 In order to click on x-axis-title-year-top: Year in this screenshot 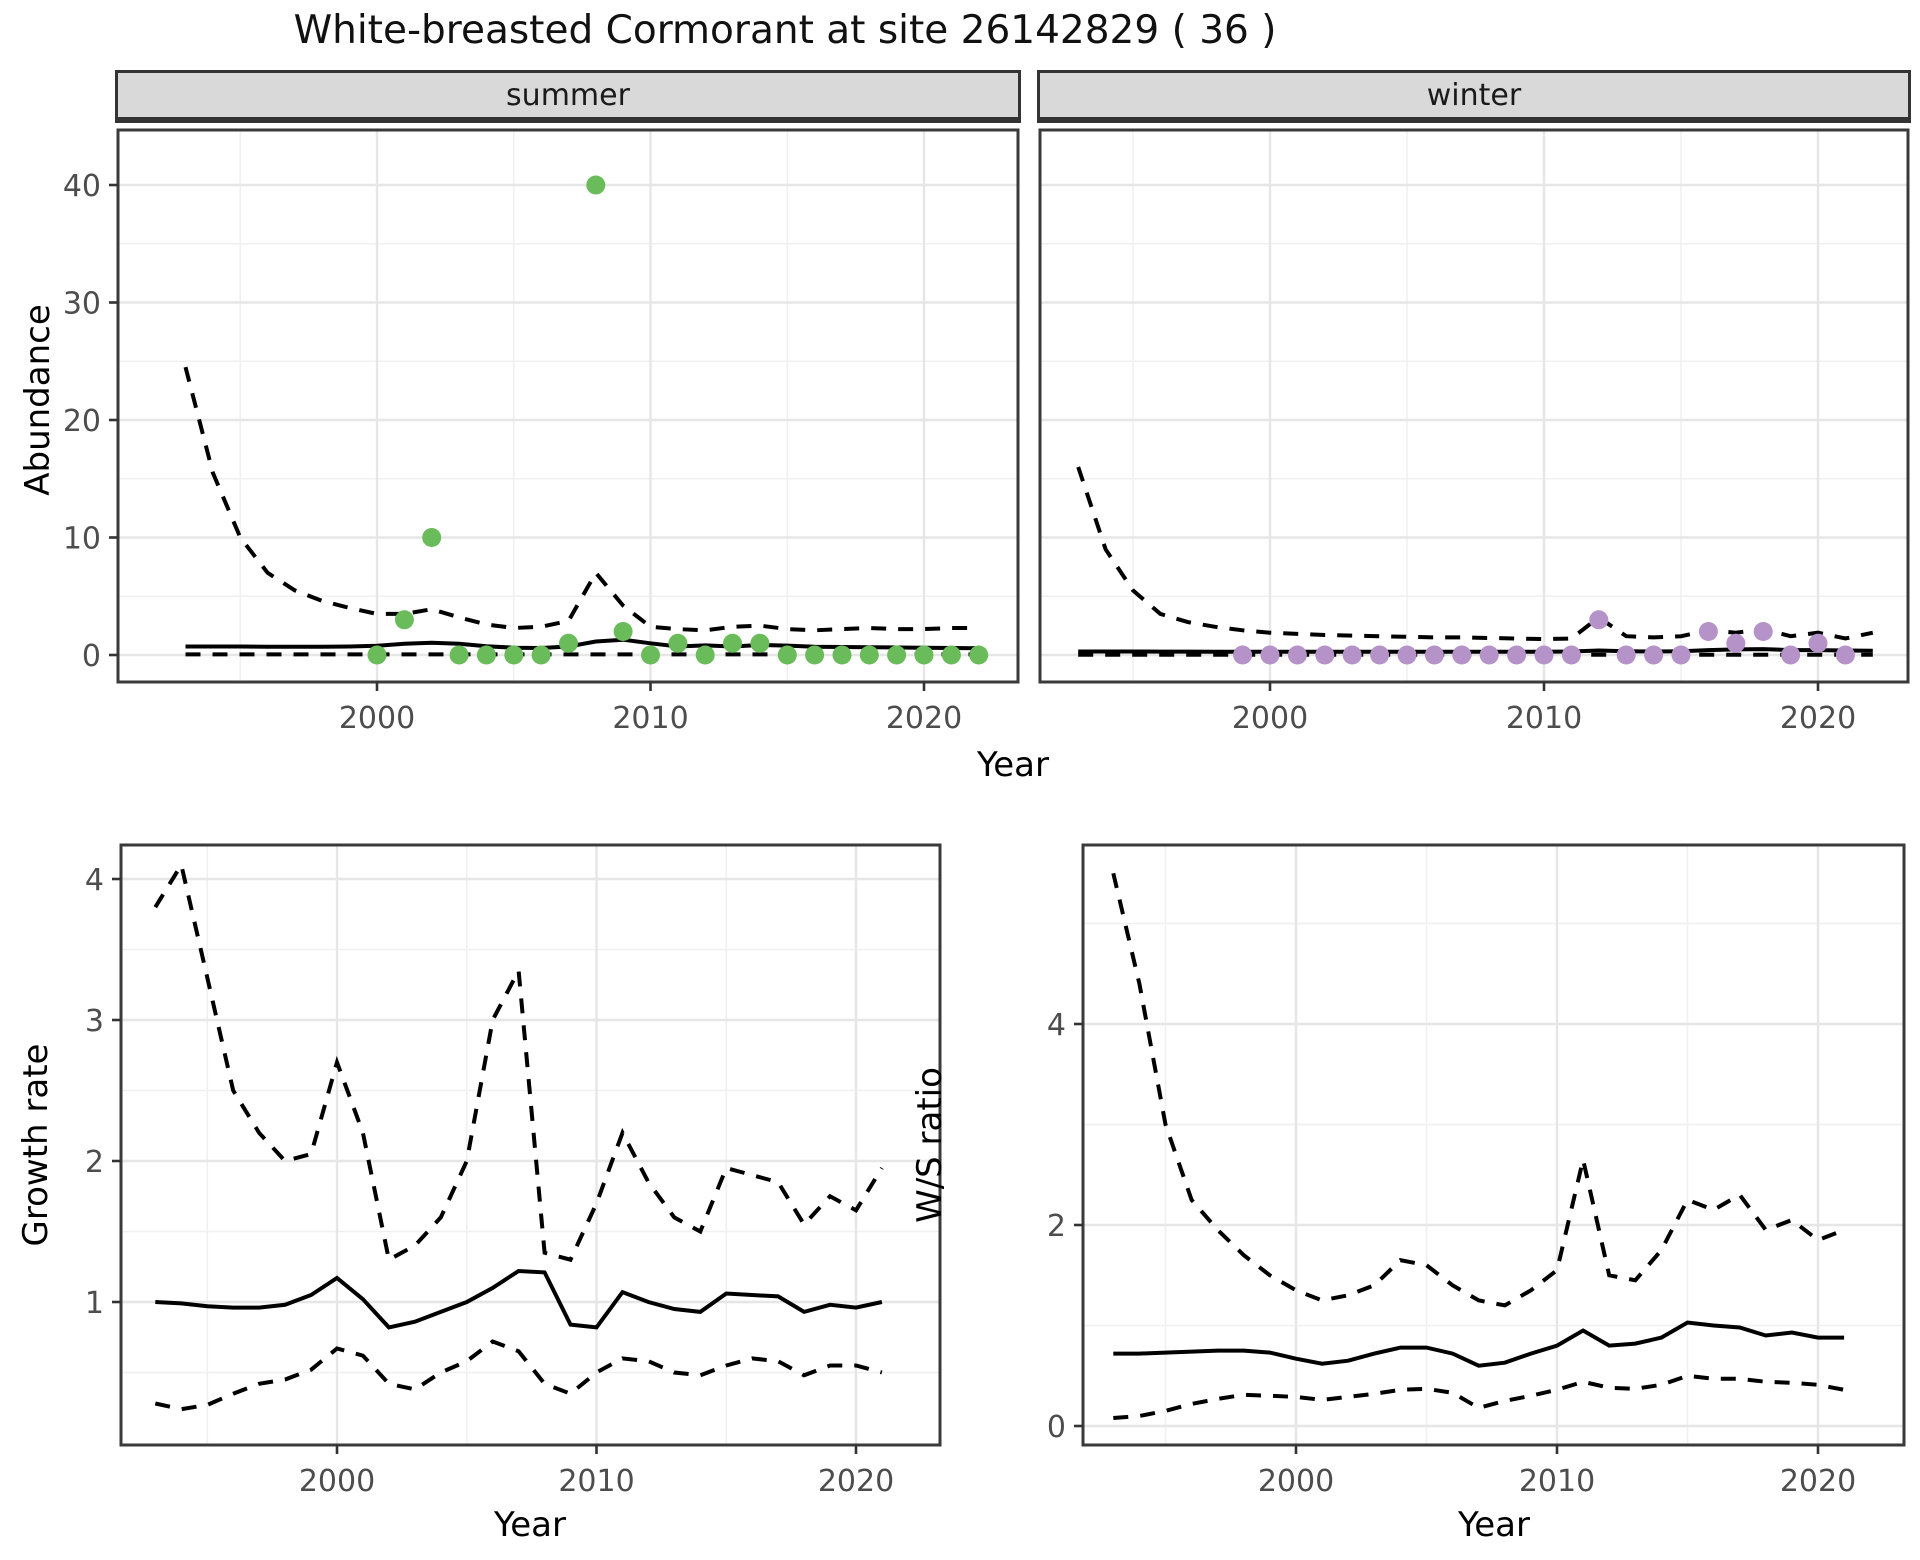, I will do `click(1013, 765)`.